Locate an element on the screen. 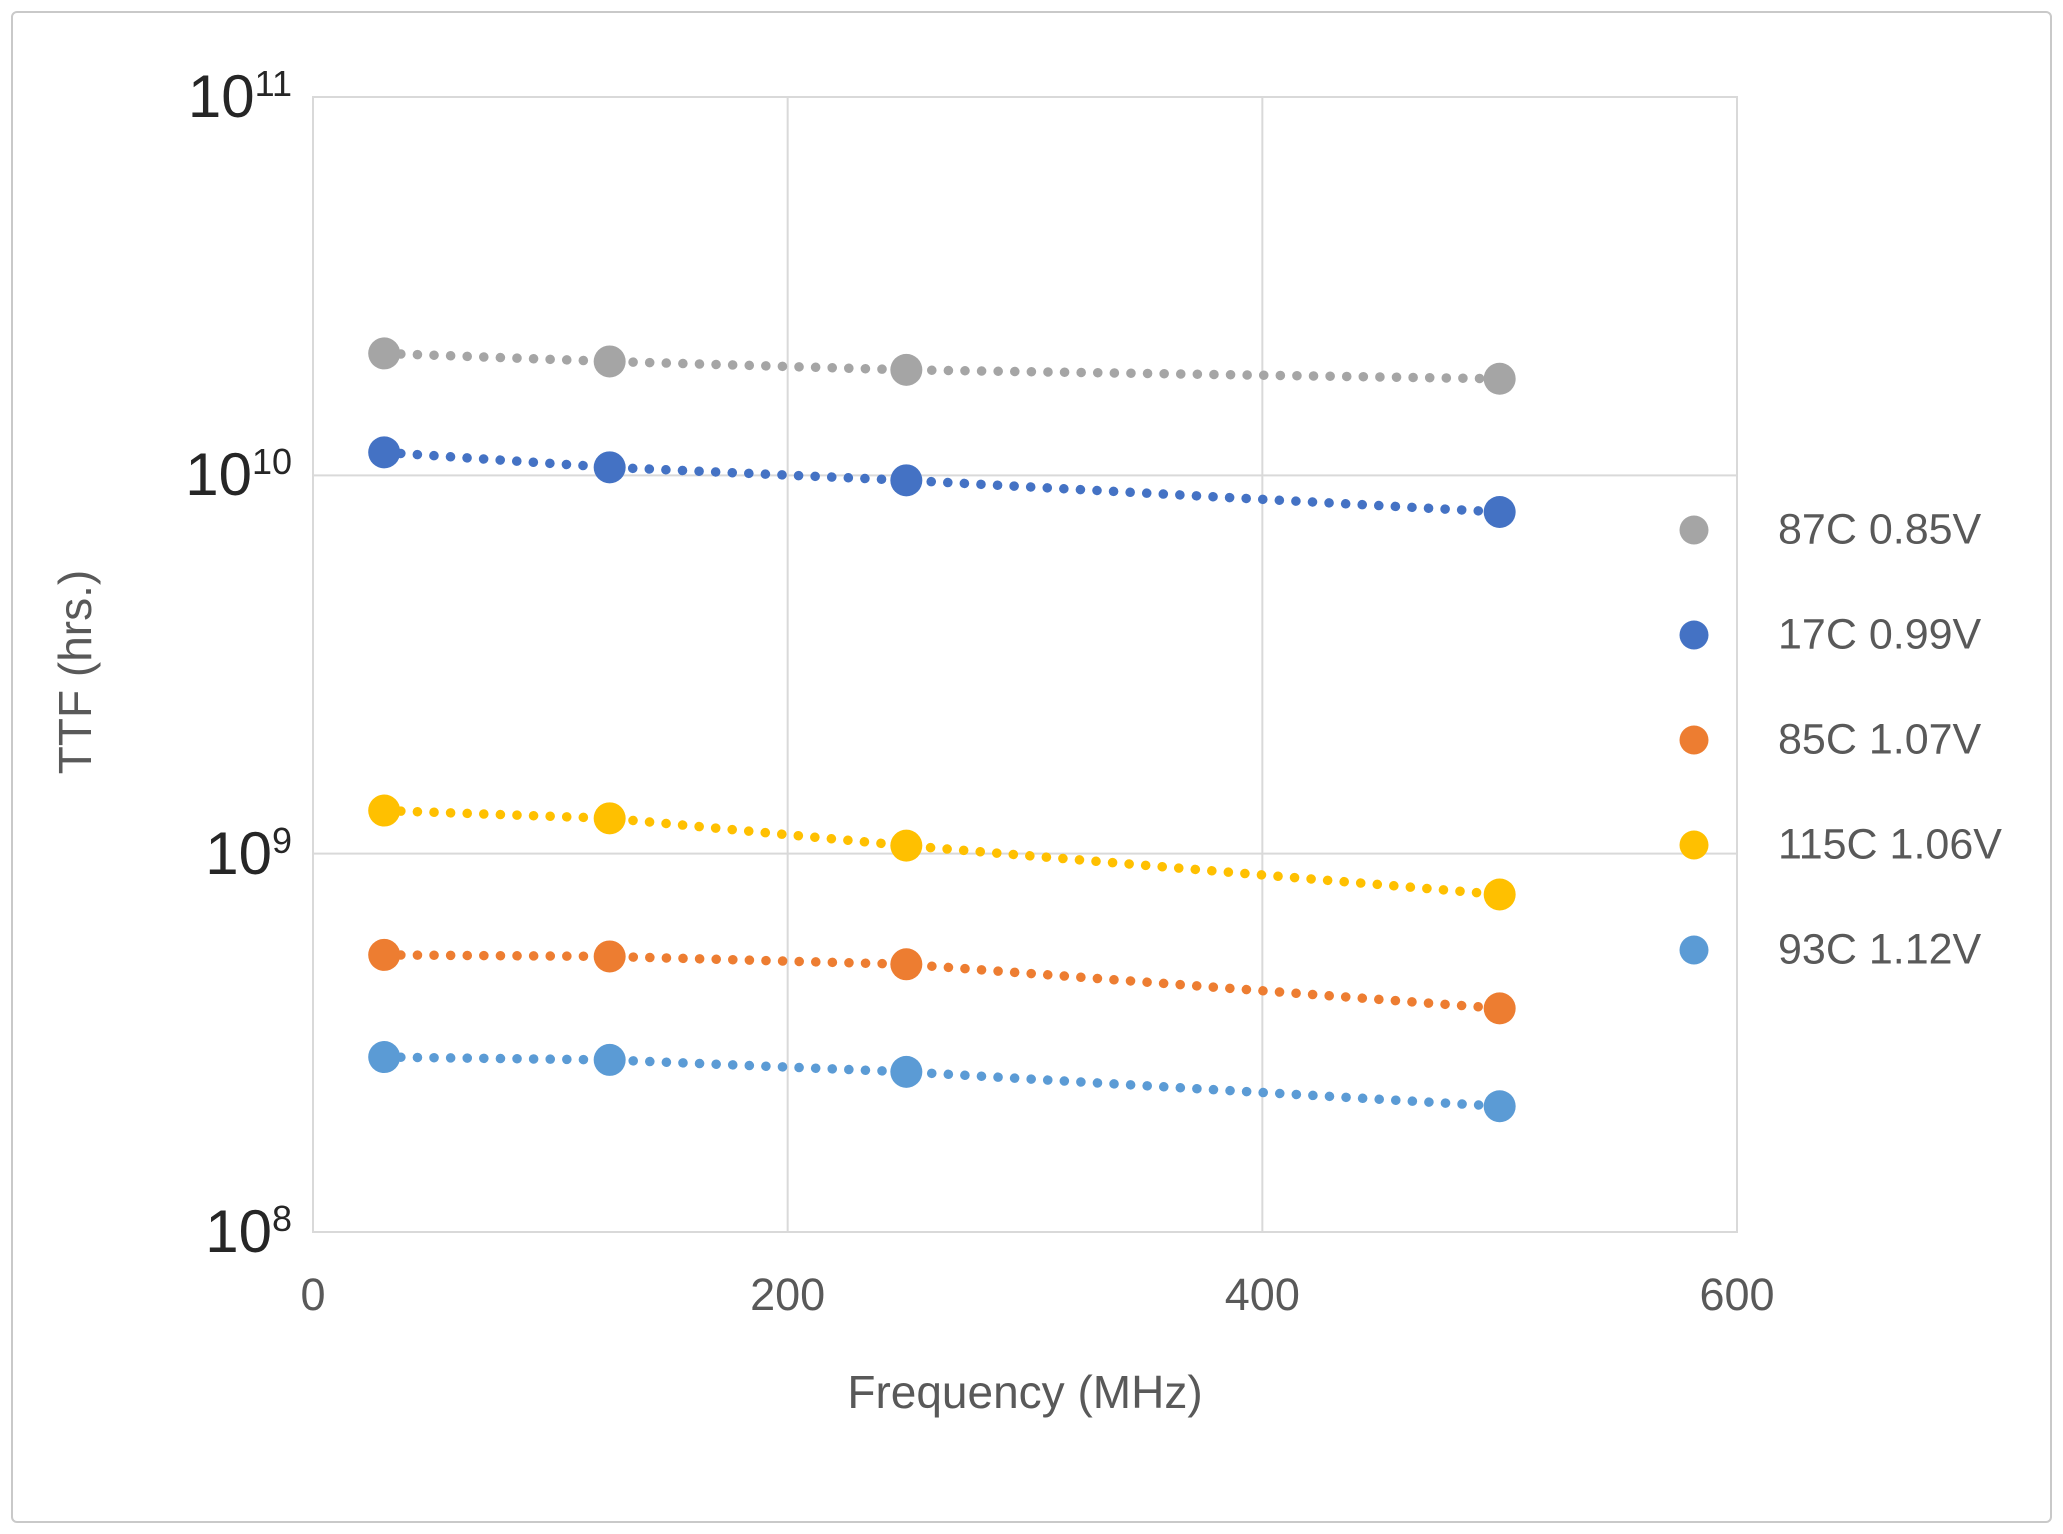 The height and width of the screenshot is (1534, 2063). legend-label: 115C 1.06V is located at coordinates (1890, 844).